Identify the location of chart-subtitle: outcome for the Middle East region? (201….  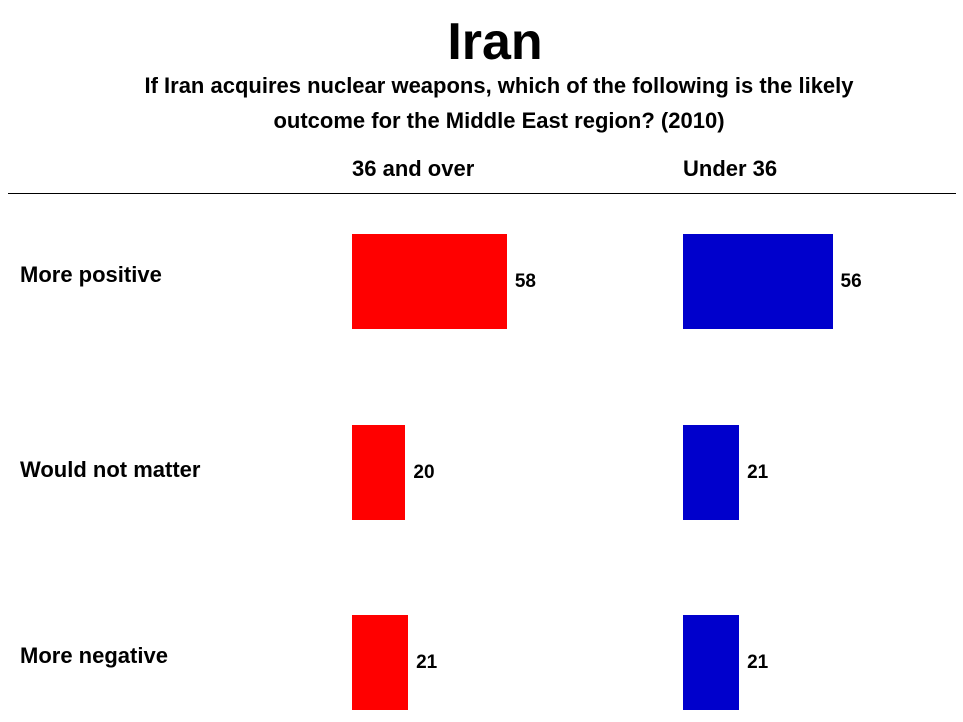
(499, 120).